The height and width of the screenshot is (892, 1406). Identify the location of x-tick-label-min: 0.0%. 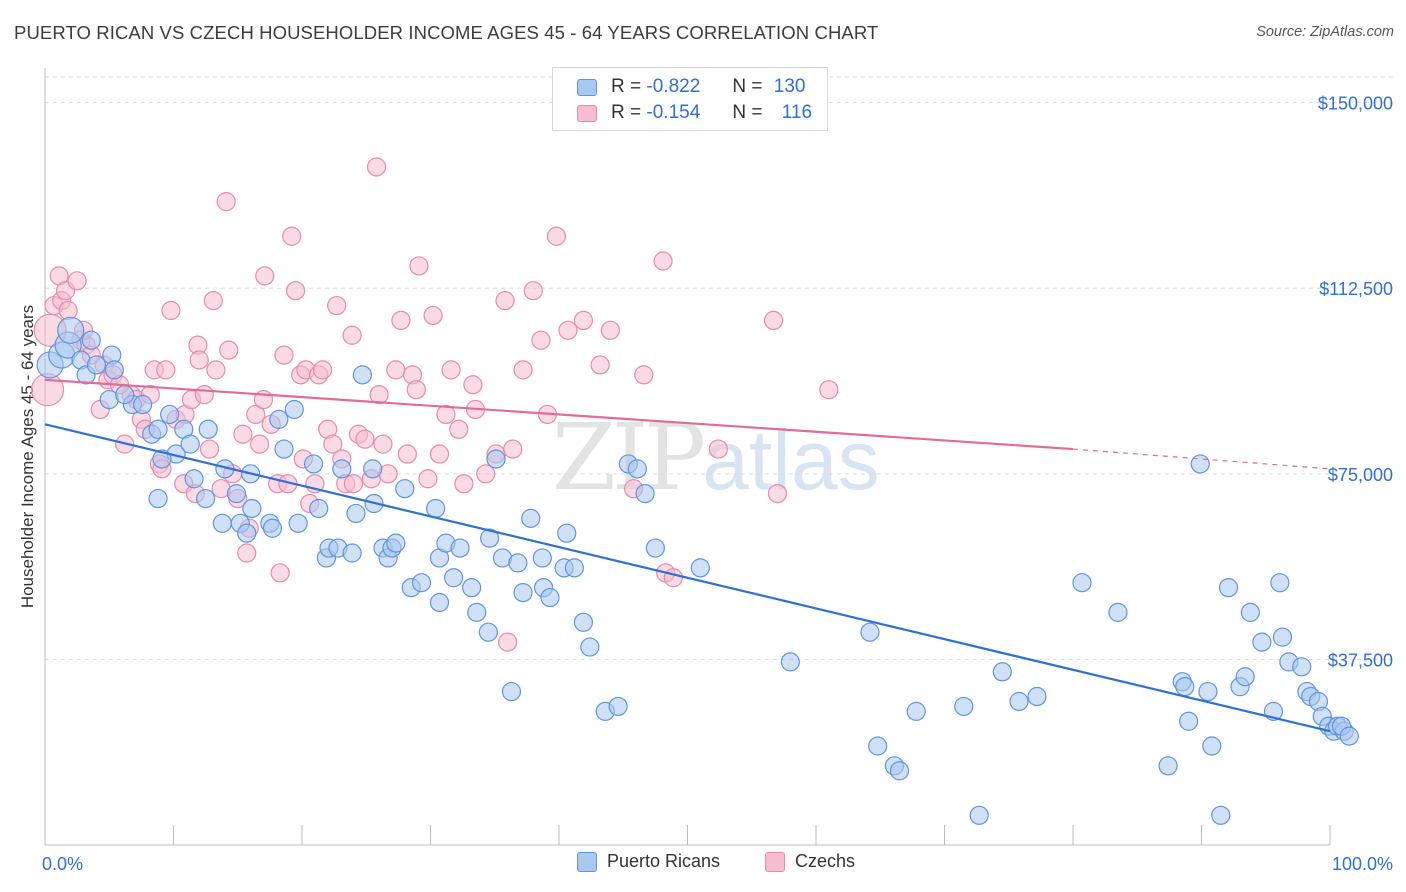
(62, 864).